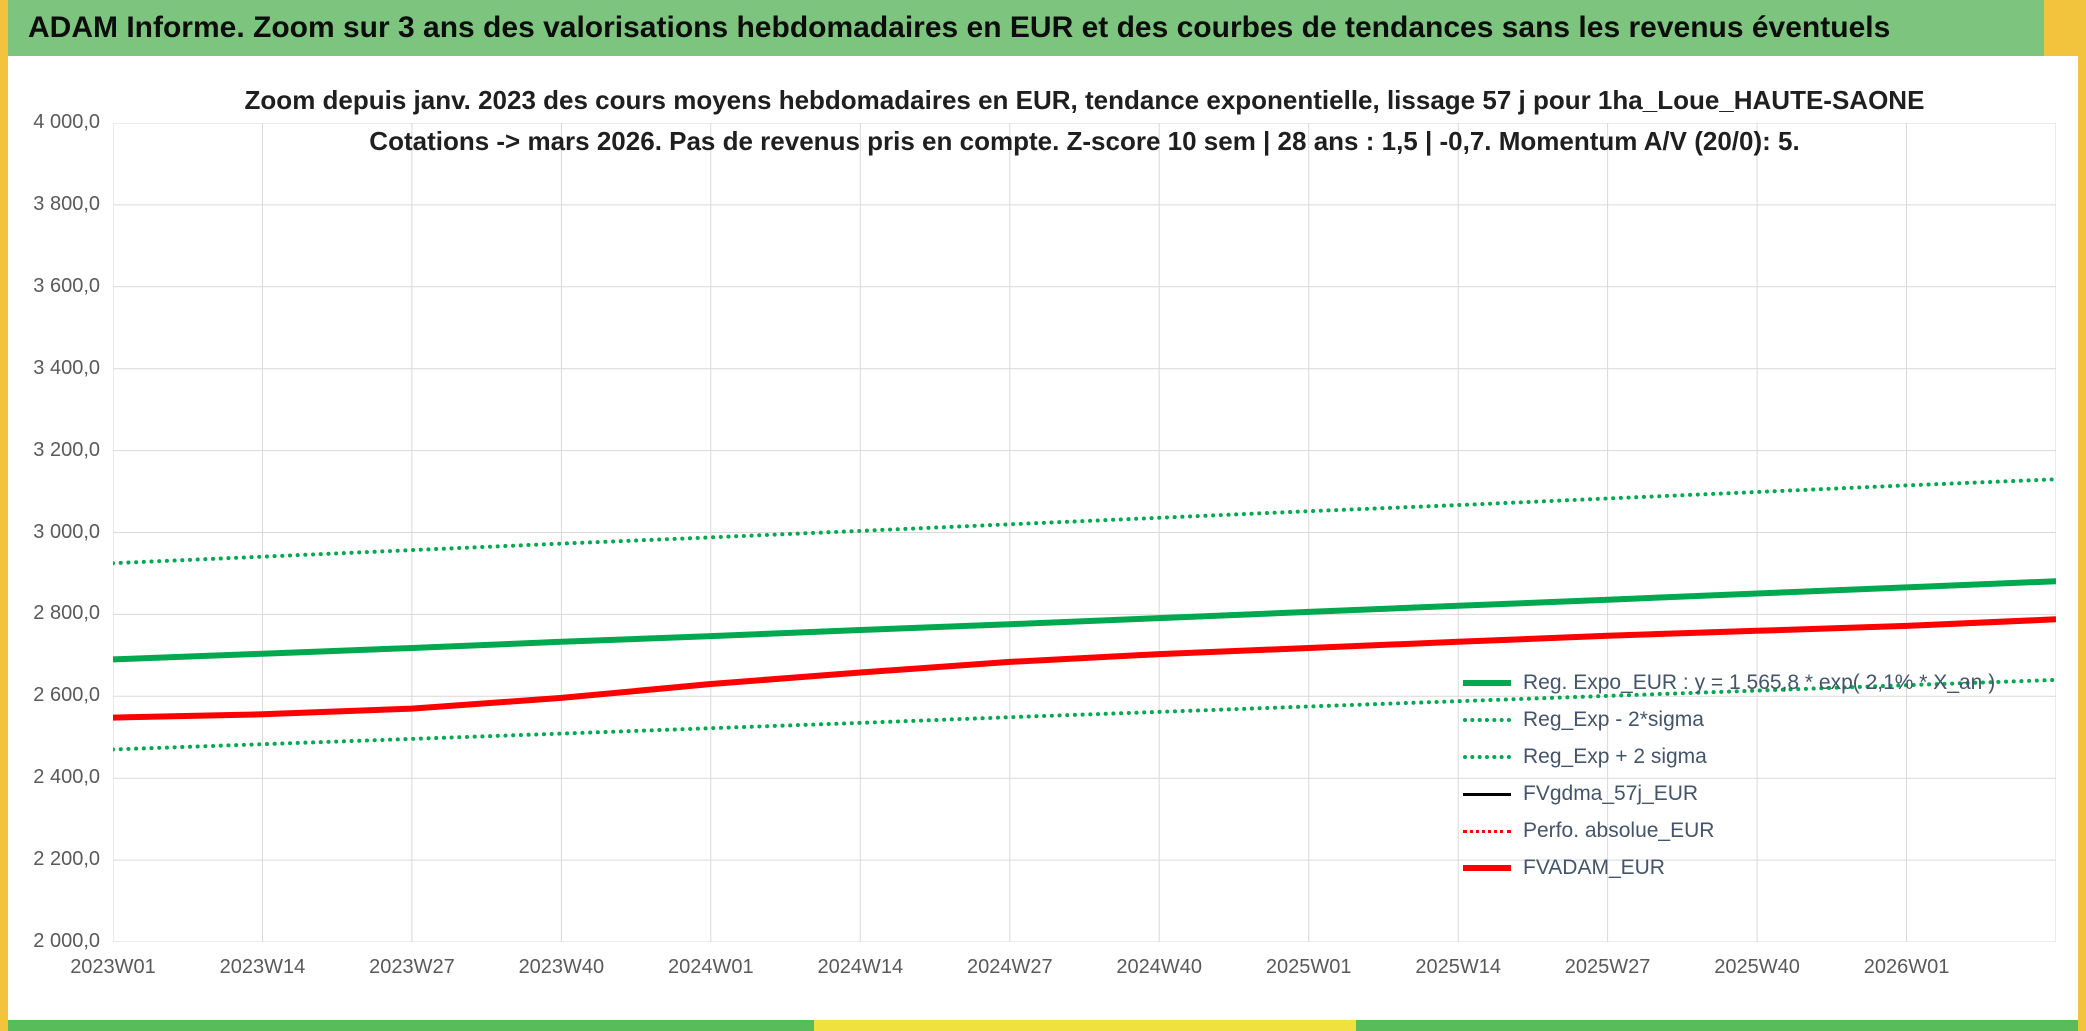 This screenshot has height=1031, width=2086. What do you see at coordinates (66, 695) in the screenshot?
I see `y-axis-label: 2 600,0` at bounding box center [66, 695].